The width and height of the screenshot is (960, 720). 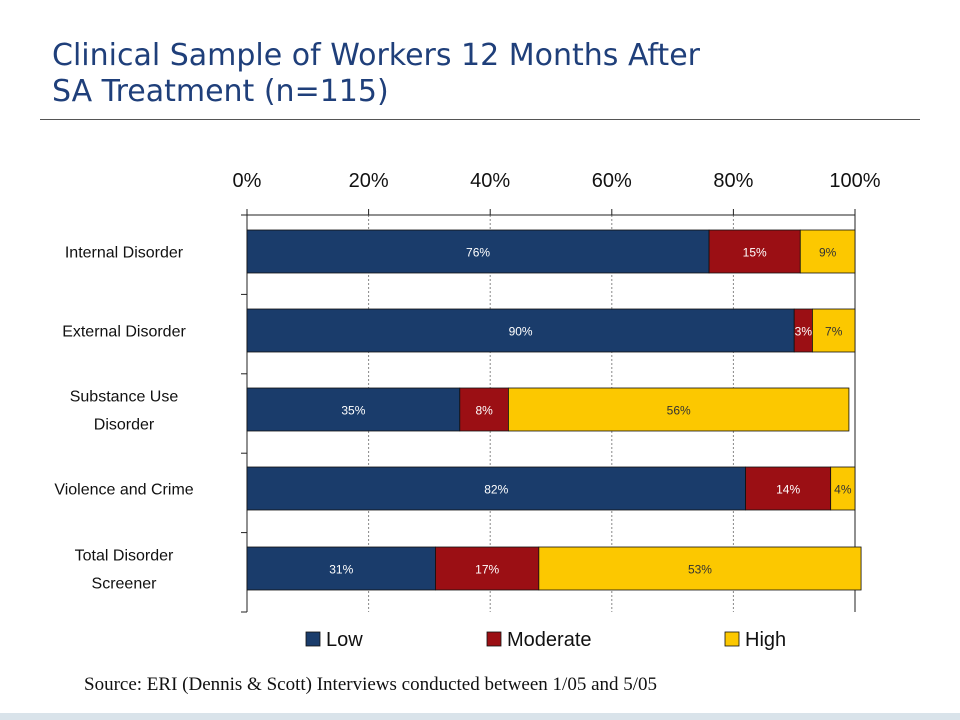 I want to click on data-label: 35%, so click(x=353, y=411).